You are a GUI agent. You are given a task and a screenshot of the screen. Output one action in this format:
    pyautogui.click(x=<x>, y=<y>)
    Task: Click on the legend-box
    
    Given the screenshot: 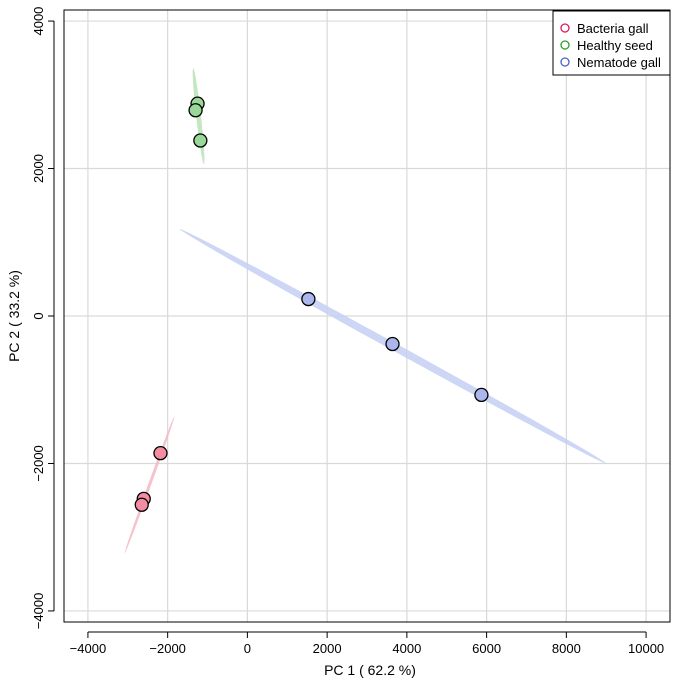 What is the action you would take?
    pyautogui.click(x=611, y=43)
    